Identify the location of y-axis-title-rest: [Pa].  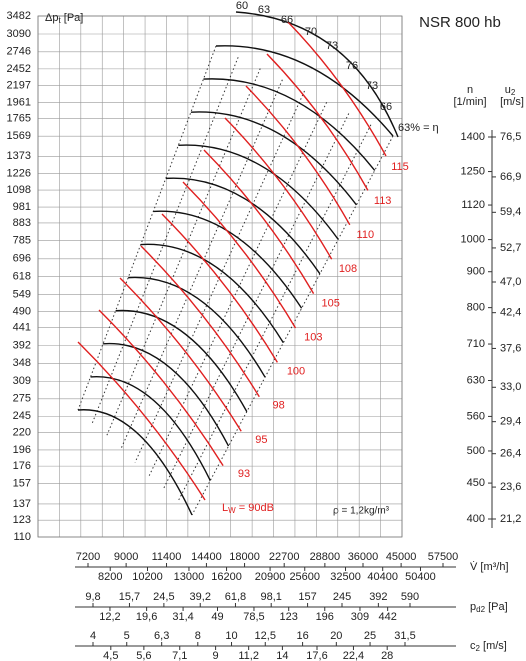
(72, 18).